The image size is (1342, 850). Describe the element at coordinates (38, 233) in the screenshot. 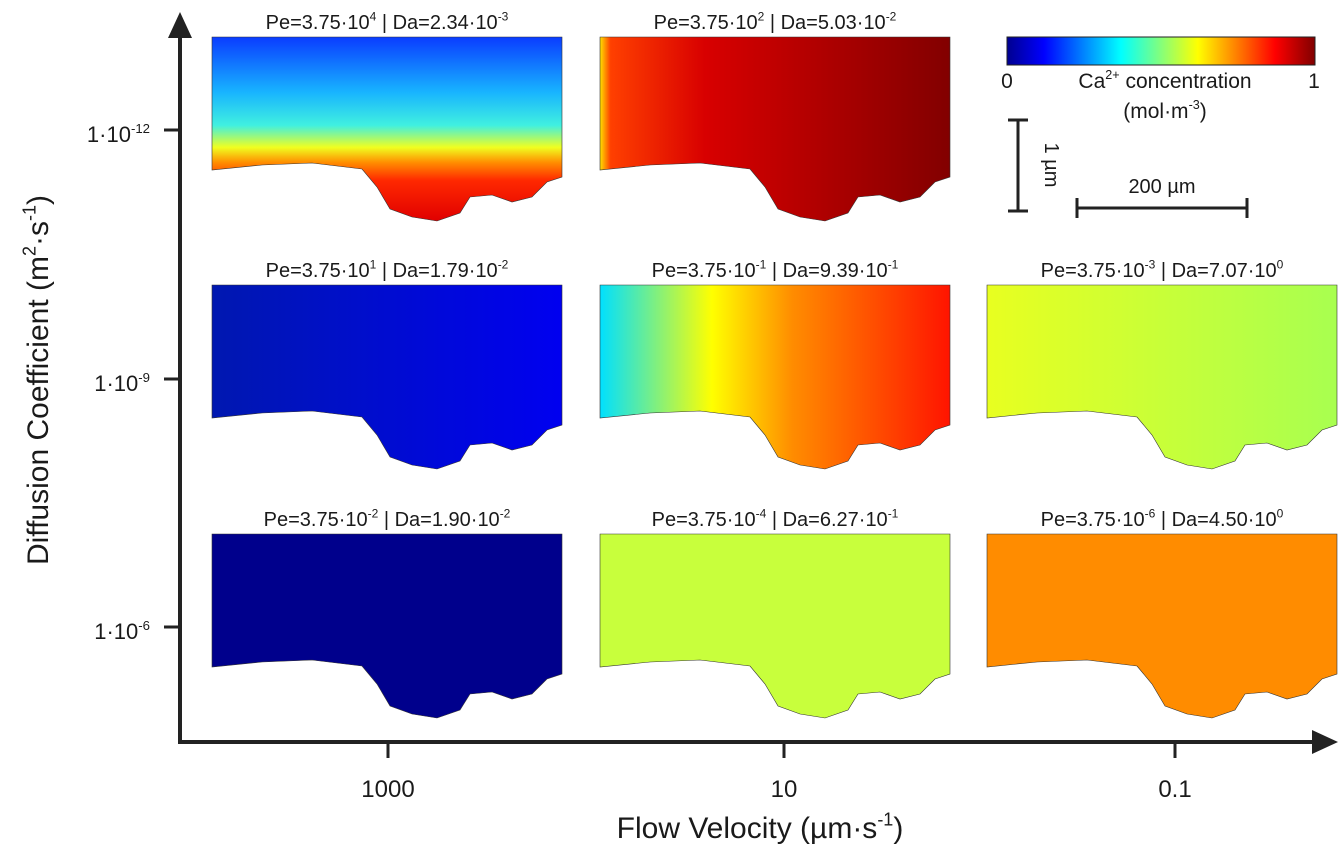

I see `y-axis-title-part: ·s` at that location.